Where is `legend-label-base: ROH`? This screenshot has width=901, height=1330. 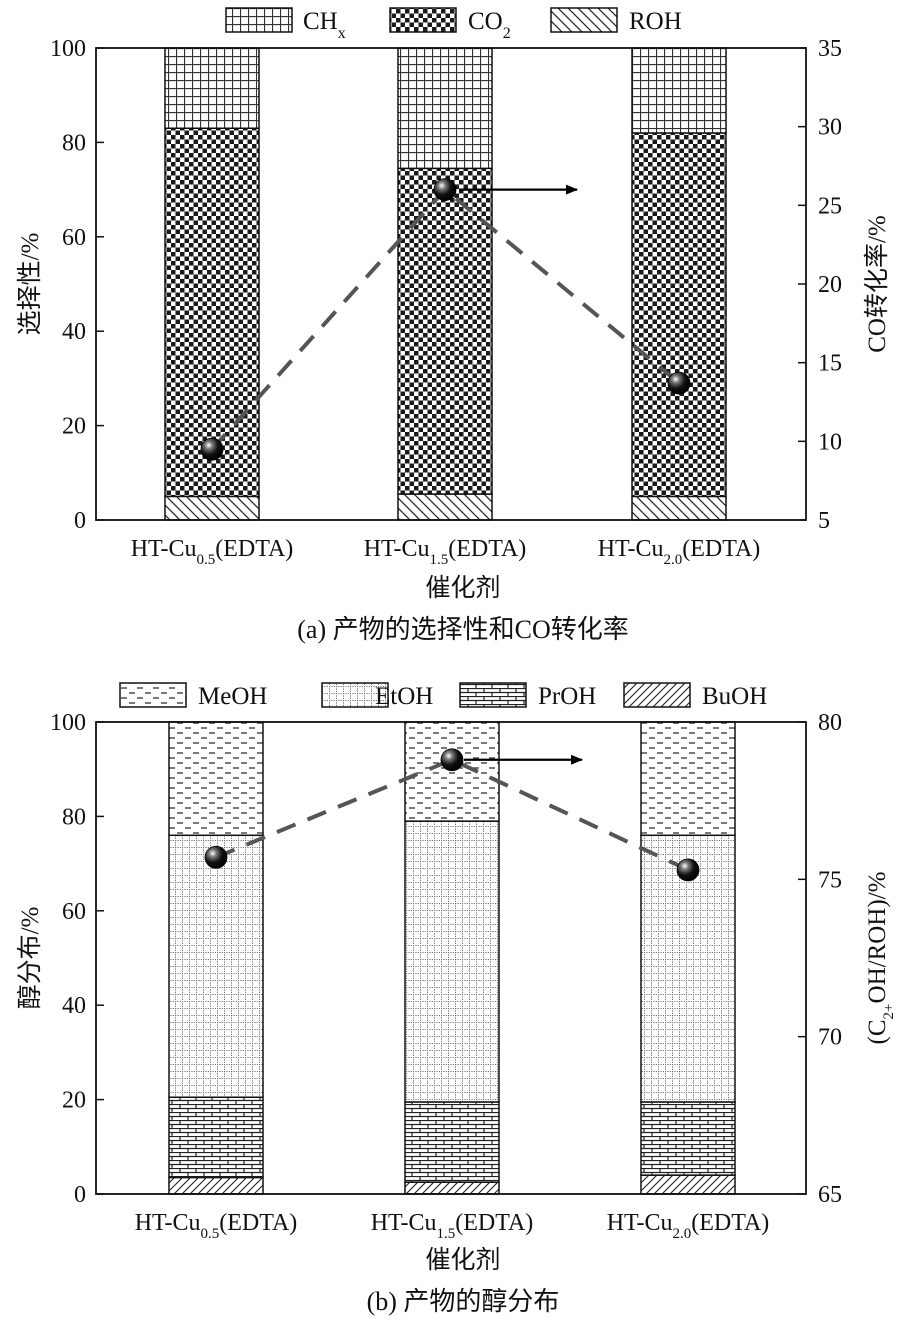
legend-label-base: ROH is located at coordinates (655, 21).